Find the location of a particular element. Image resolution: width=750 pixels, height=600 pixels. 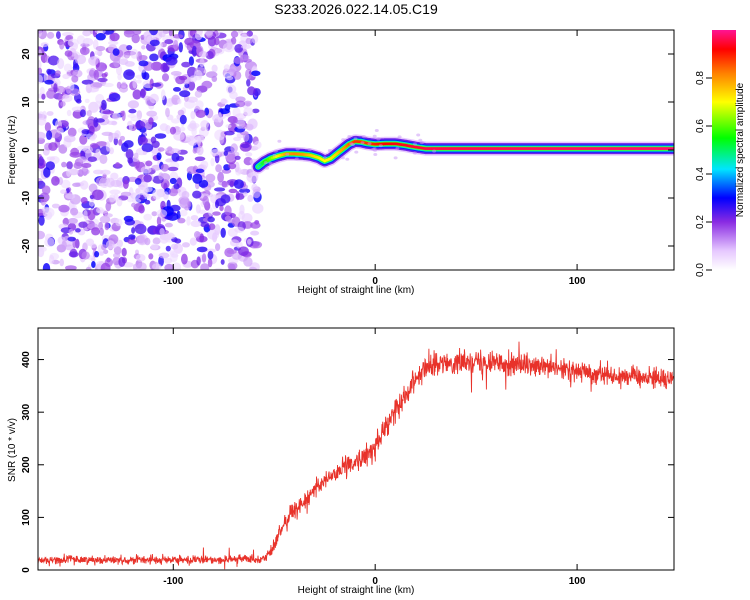

spectrogram-y-tick-label: 20 is located at coordinates (26, 54).